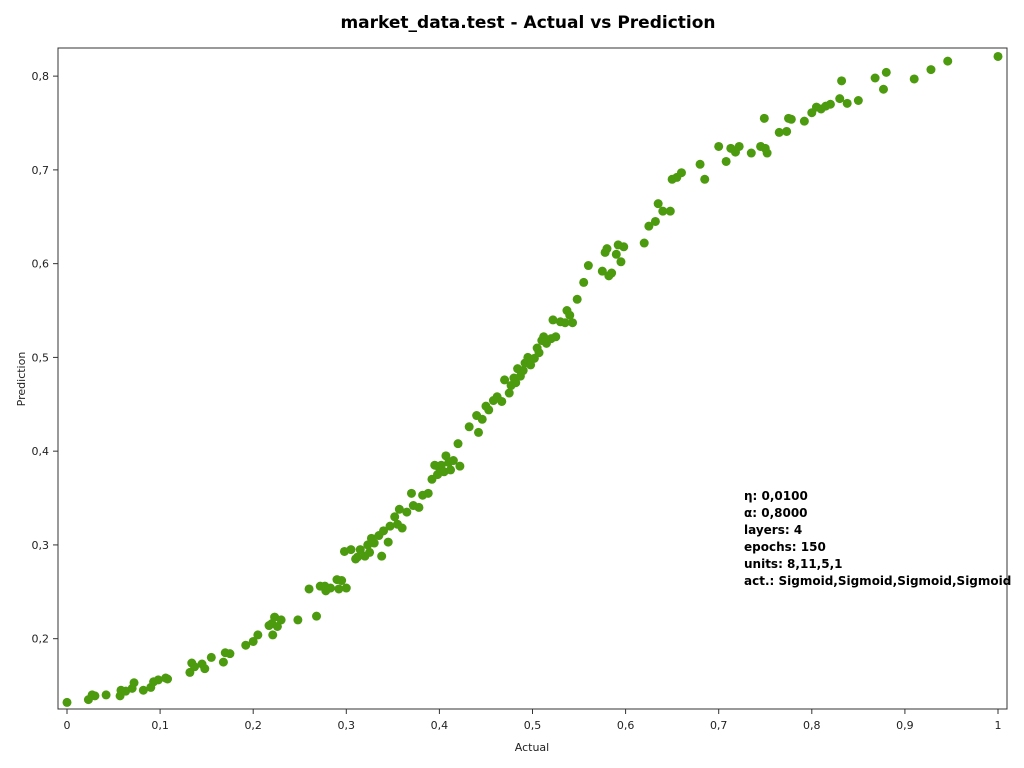 This screenshot has width=1024, height=768. What do you see at coordinates (719, 725) in the screenshot?
I see `x-tick-label: 0,7` at bounding box center [719, 725].